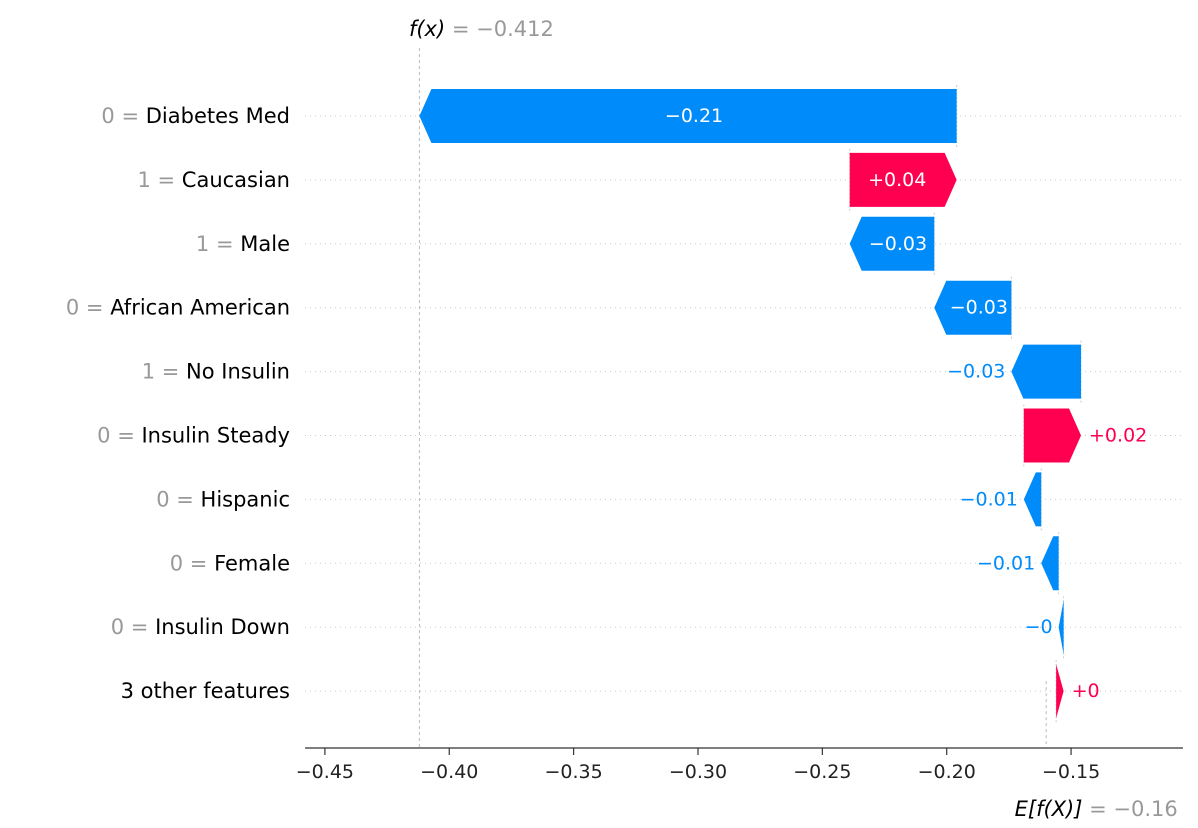 The height and width of the screenshot is (828, 1198). I want to click on bar-diabetes-med, so click(688, 116).